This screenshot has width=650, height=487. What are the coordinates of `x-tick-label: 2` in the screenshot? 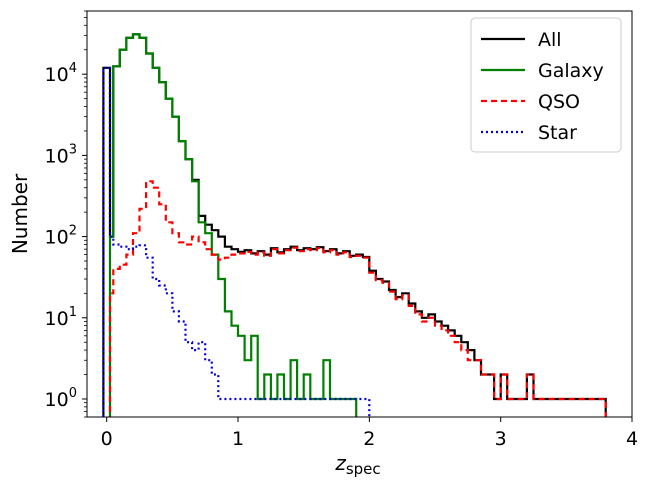 It's located at (369, 439).